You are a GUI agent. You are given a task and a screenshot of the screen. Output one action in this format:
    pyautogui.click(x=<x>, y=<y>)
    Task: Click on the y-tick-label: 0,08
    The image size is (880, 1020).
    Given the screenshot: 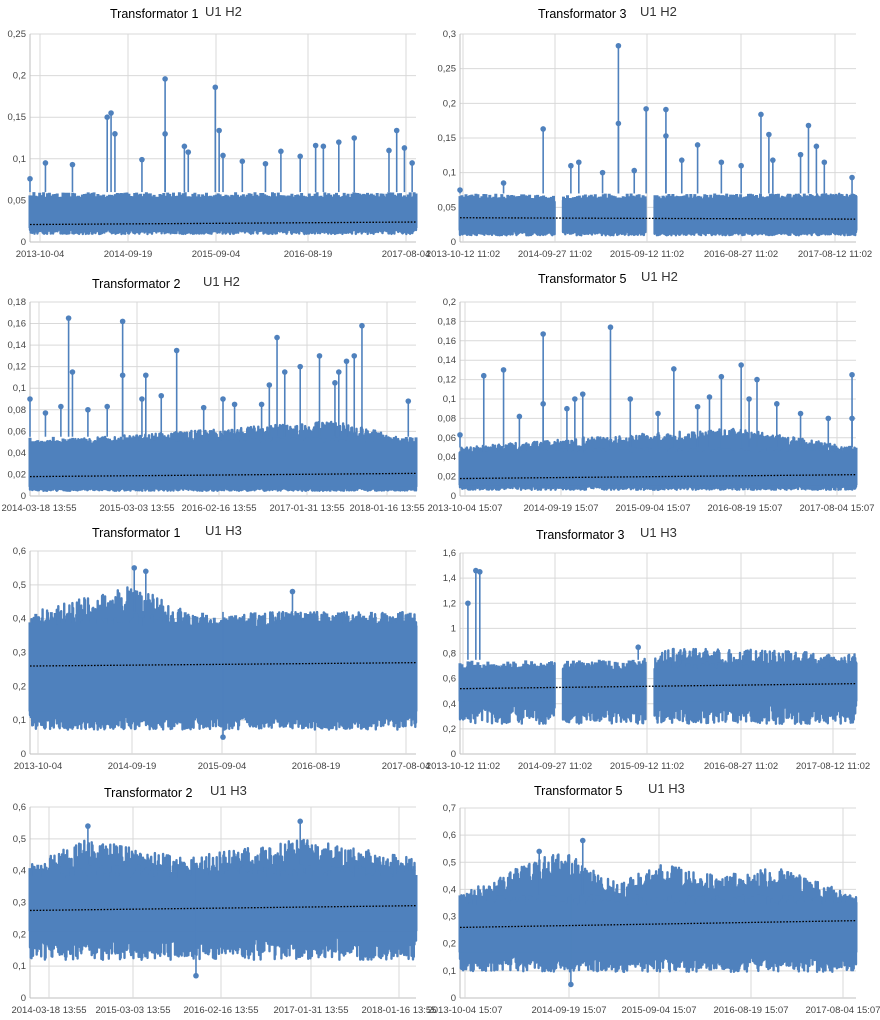 What is the action you would take?
    pyautogui.click(x=447, y=418)
    